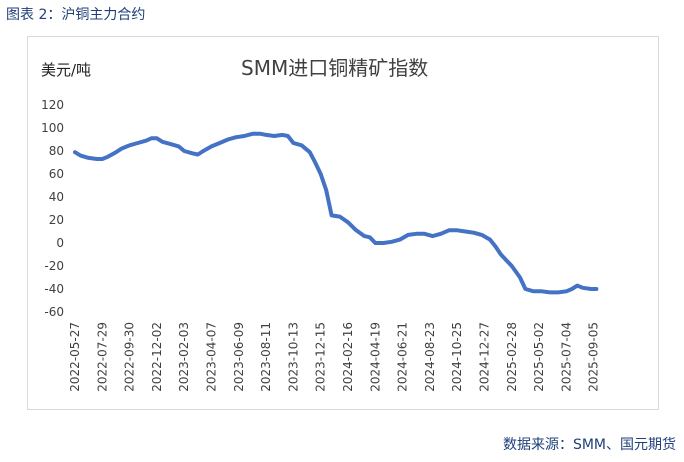 This screenshot has width=684, height=462. Describe the element at coordinates (430, 357) in the screenshot. I see `x-tick-label: 2024-08-23` at that location.